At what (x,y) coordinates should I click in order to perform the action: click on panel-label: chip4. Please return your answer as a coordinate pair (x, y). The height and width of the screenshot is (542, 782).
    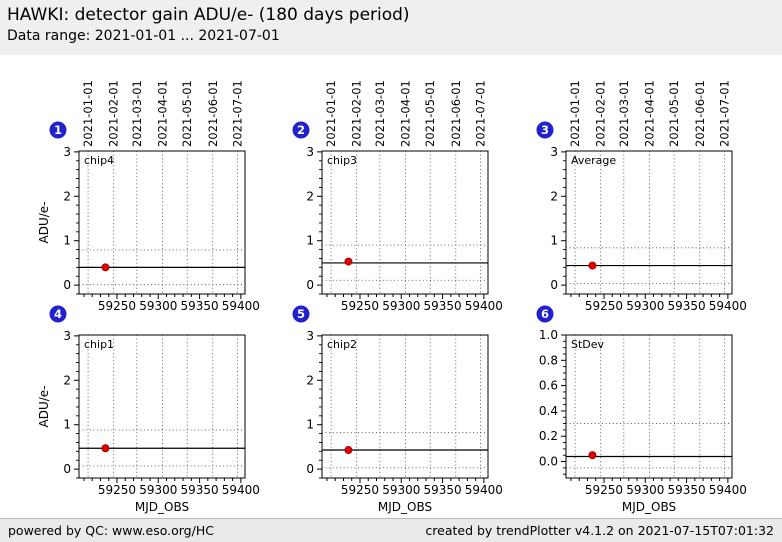
    Looking at the image, I should click on (99, 160).